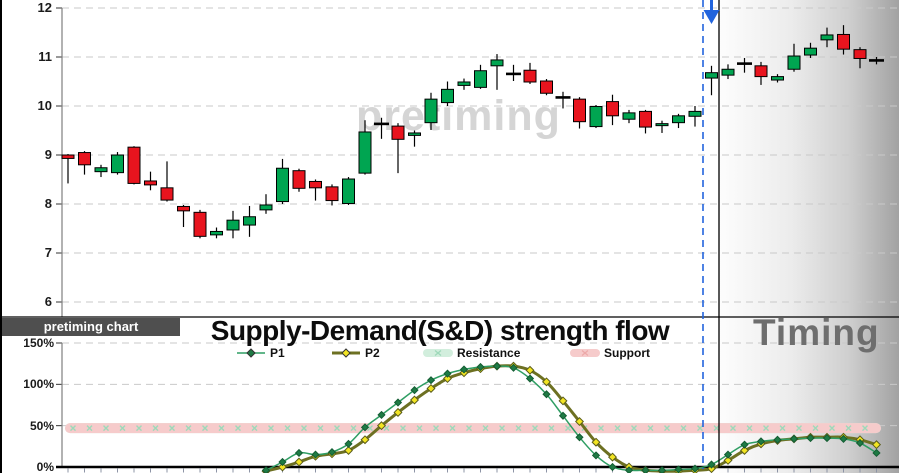 The image size is (901, 473). I want to click on legend-label: Resistance, so click(489, 353).